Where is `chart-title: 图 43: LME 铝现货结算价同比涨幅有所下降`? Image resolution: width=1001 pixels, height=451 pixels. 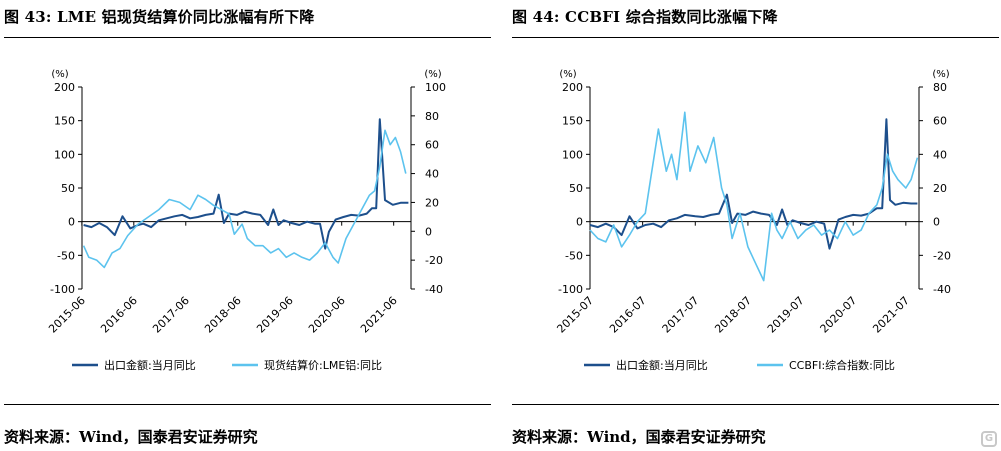
chart-title: 图 43: LME 铝现货结算价同比涨幅有所下降 is located at coordinates (159, 17).